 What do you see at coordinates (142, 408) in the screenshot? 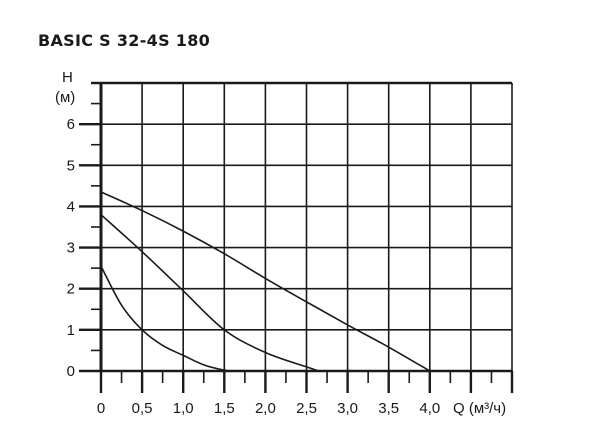
I see `x-tick-label: 0,5` at bounding box center [142, 408].